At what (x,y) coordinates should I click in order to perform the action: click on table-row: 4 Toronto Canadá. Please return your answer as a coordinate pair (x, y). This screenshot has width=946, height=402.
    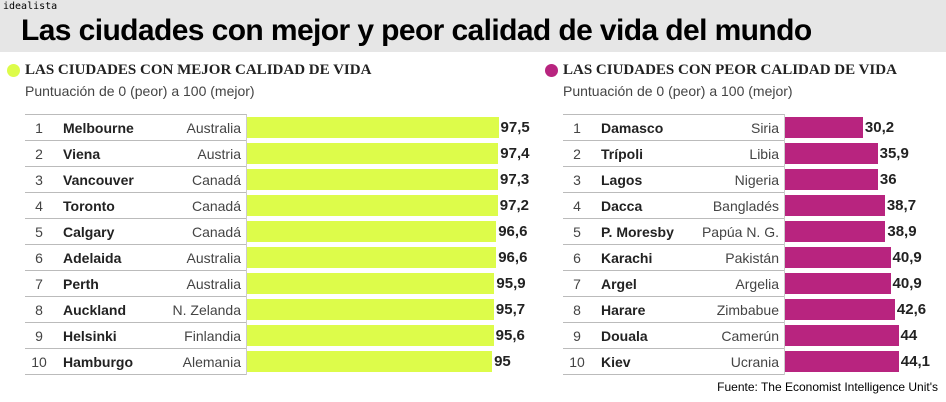
    Looking at the image, I should click on (135, 206).